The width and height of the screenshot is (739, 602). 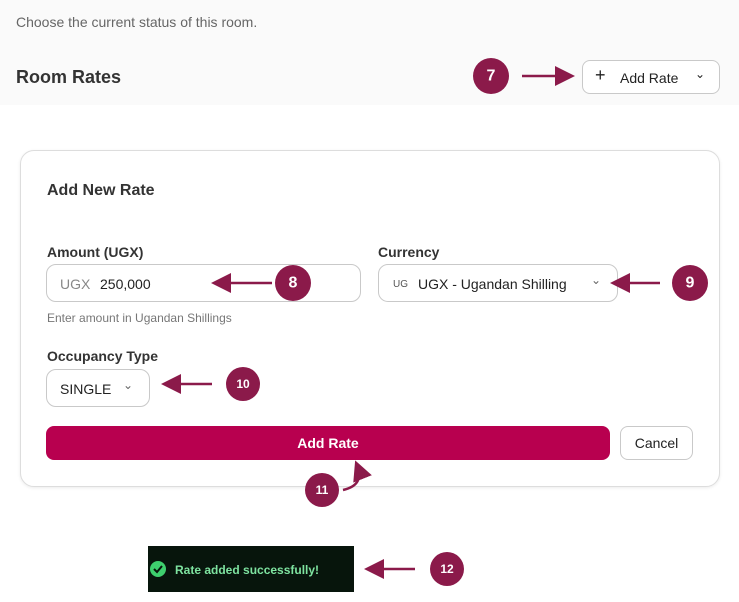 I want to click on badge-number: 10, so click(x=243, y=384).